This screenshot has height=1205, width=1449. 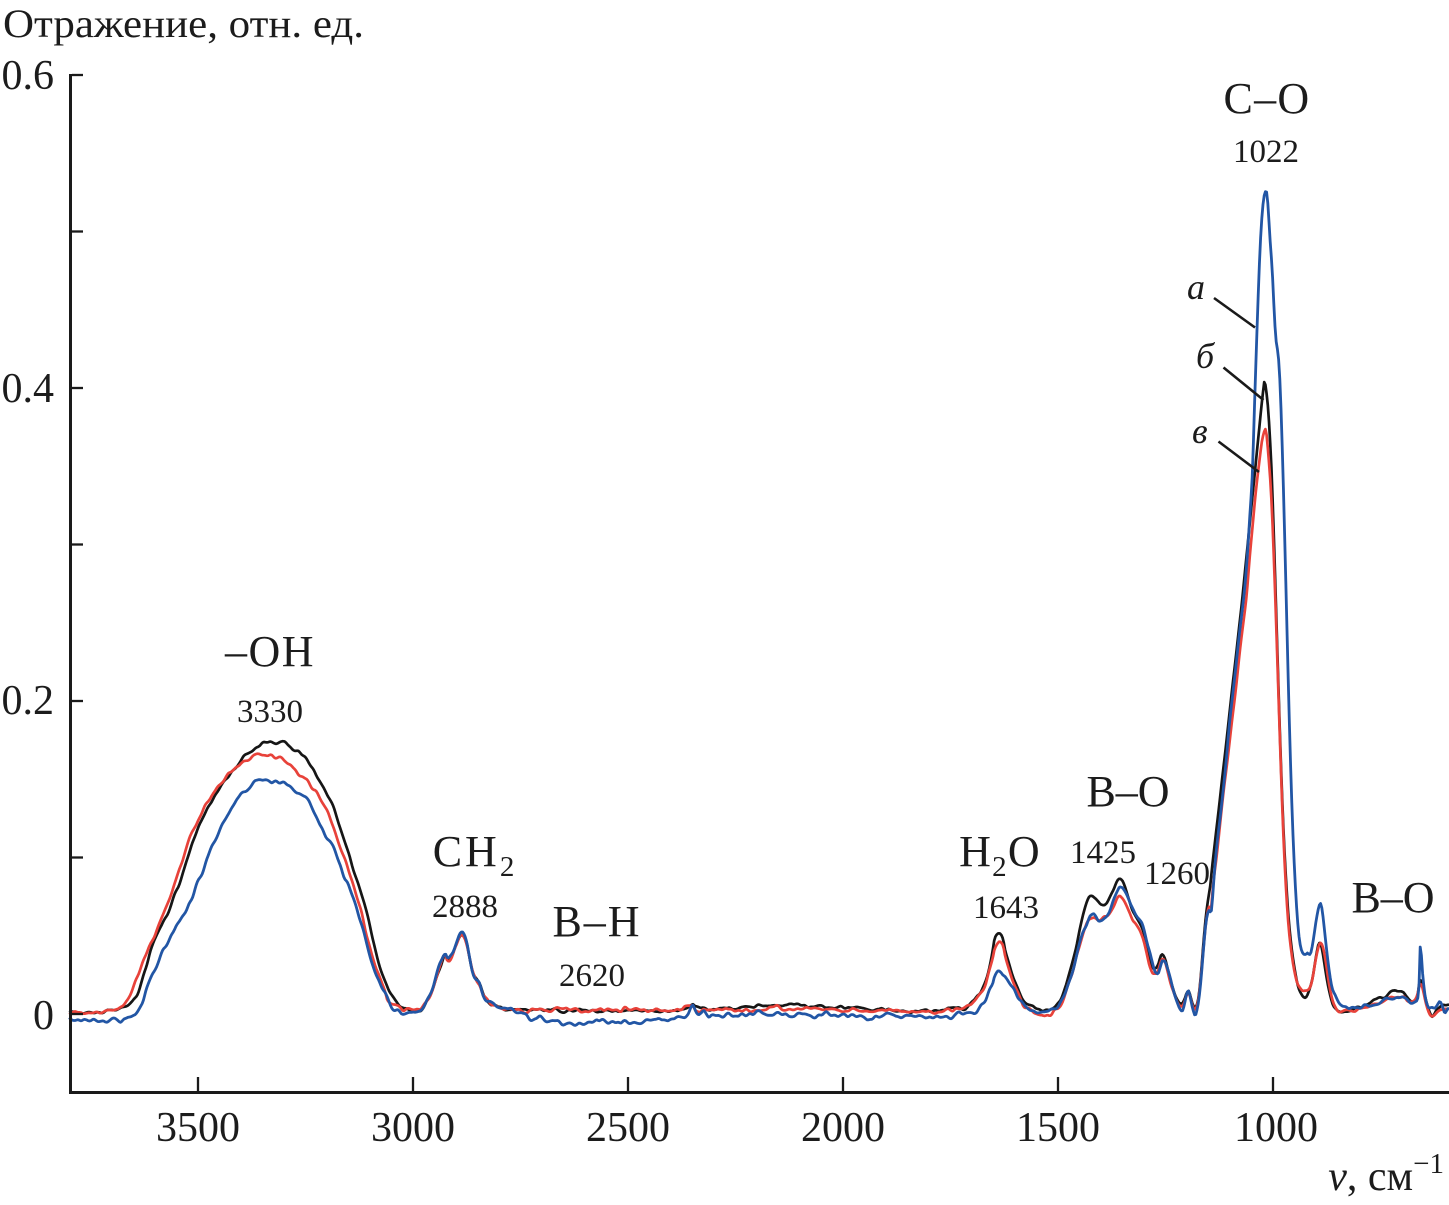 I want to click on svg-text: а, so click(x=1196, y=287).